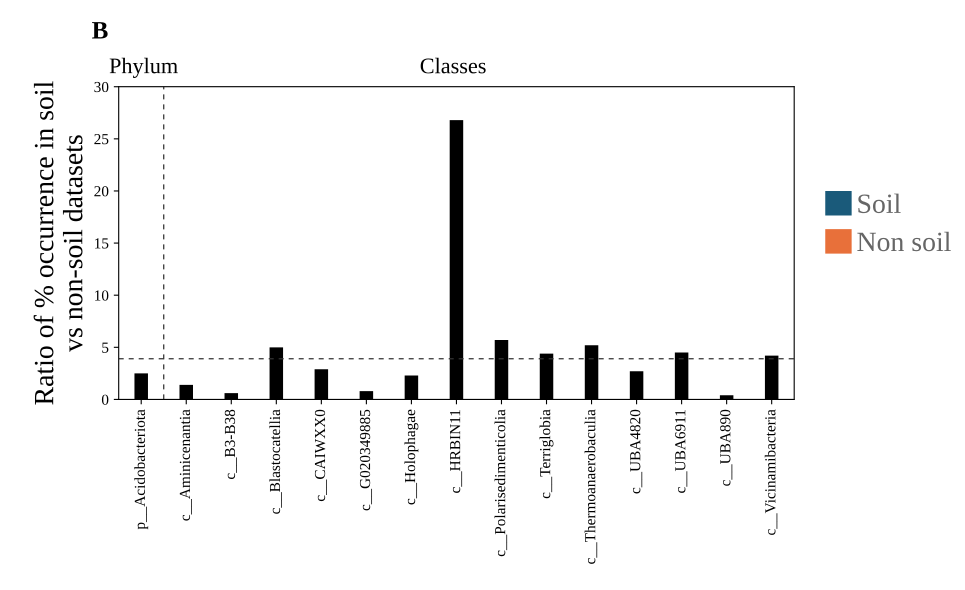  What do you see at coordinates (591, 486) in the screenshot?
I see `x-tick-label: c__Thermoanaerobaculia` at bounding box center [591, 486].